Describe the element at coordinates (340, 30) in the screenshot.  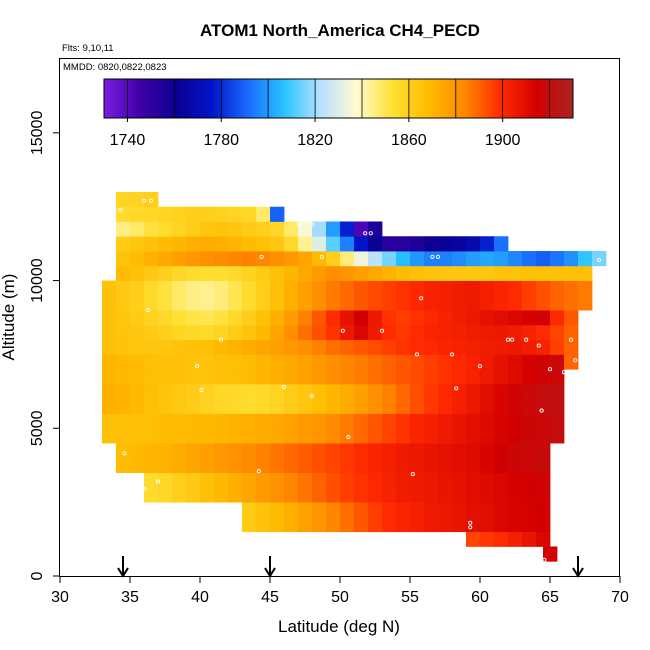
I see `chart-title: ATOM1 North_America CH4_PECD` at that location.